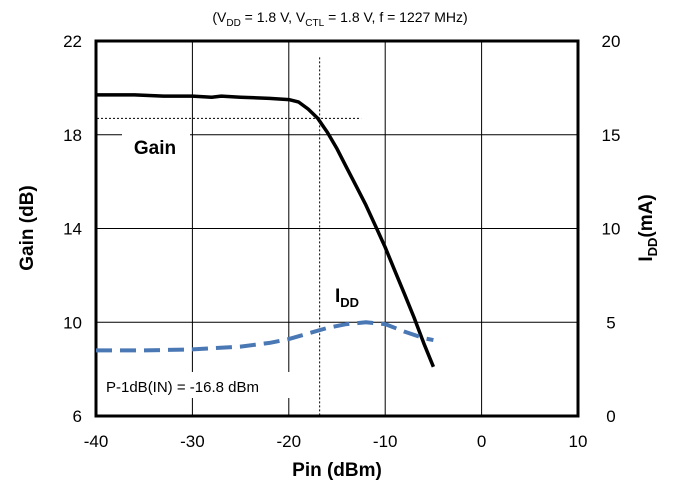 Image resolution: width=682 pixels, height=486 pixels. Describe the element at coordinates (155, 148) in the screenshot. I see `gain-series-label: Gain` at that location.